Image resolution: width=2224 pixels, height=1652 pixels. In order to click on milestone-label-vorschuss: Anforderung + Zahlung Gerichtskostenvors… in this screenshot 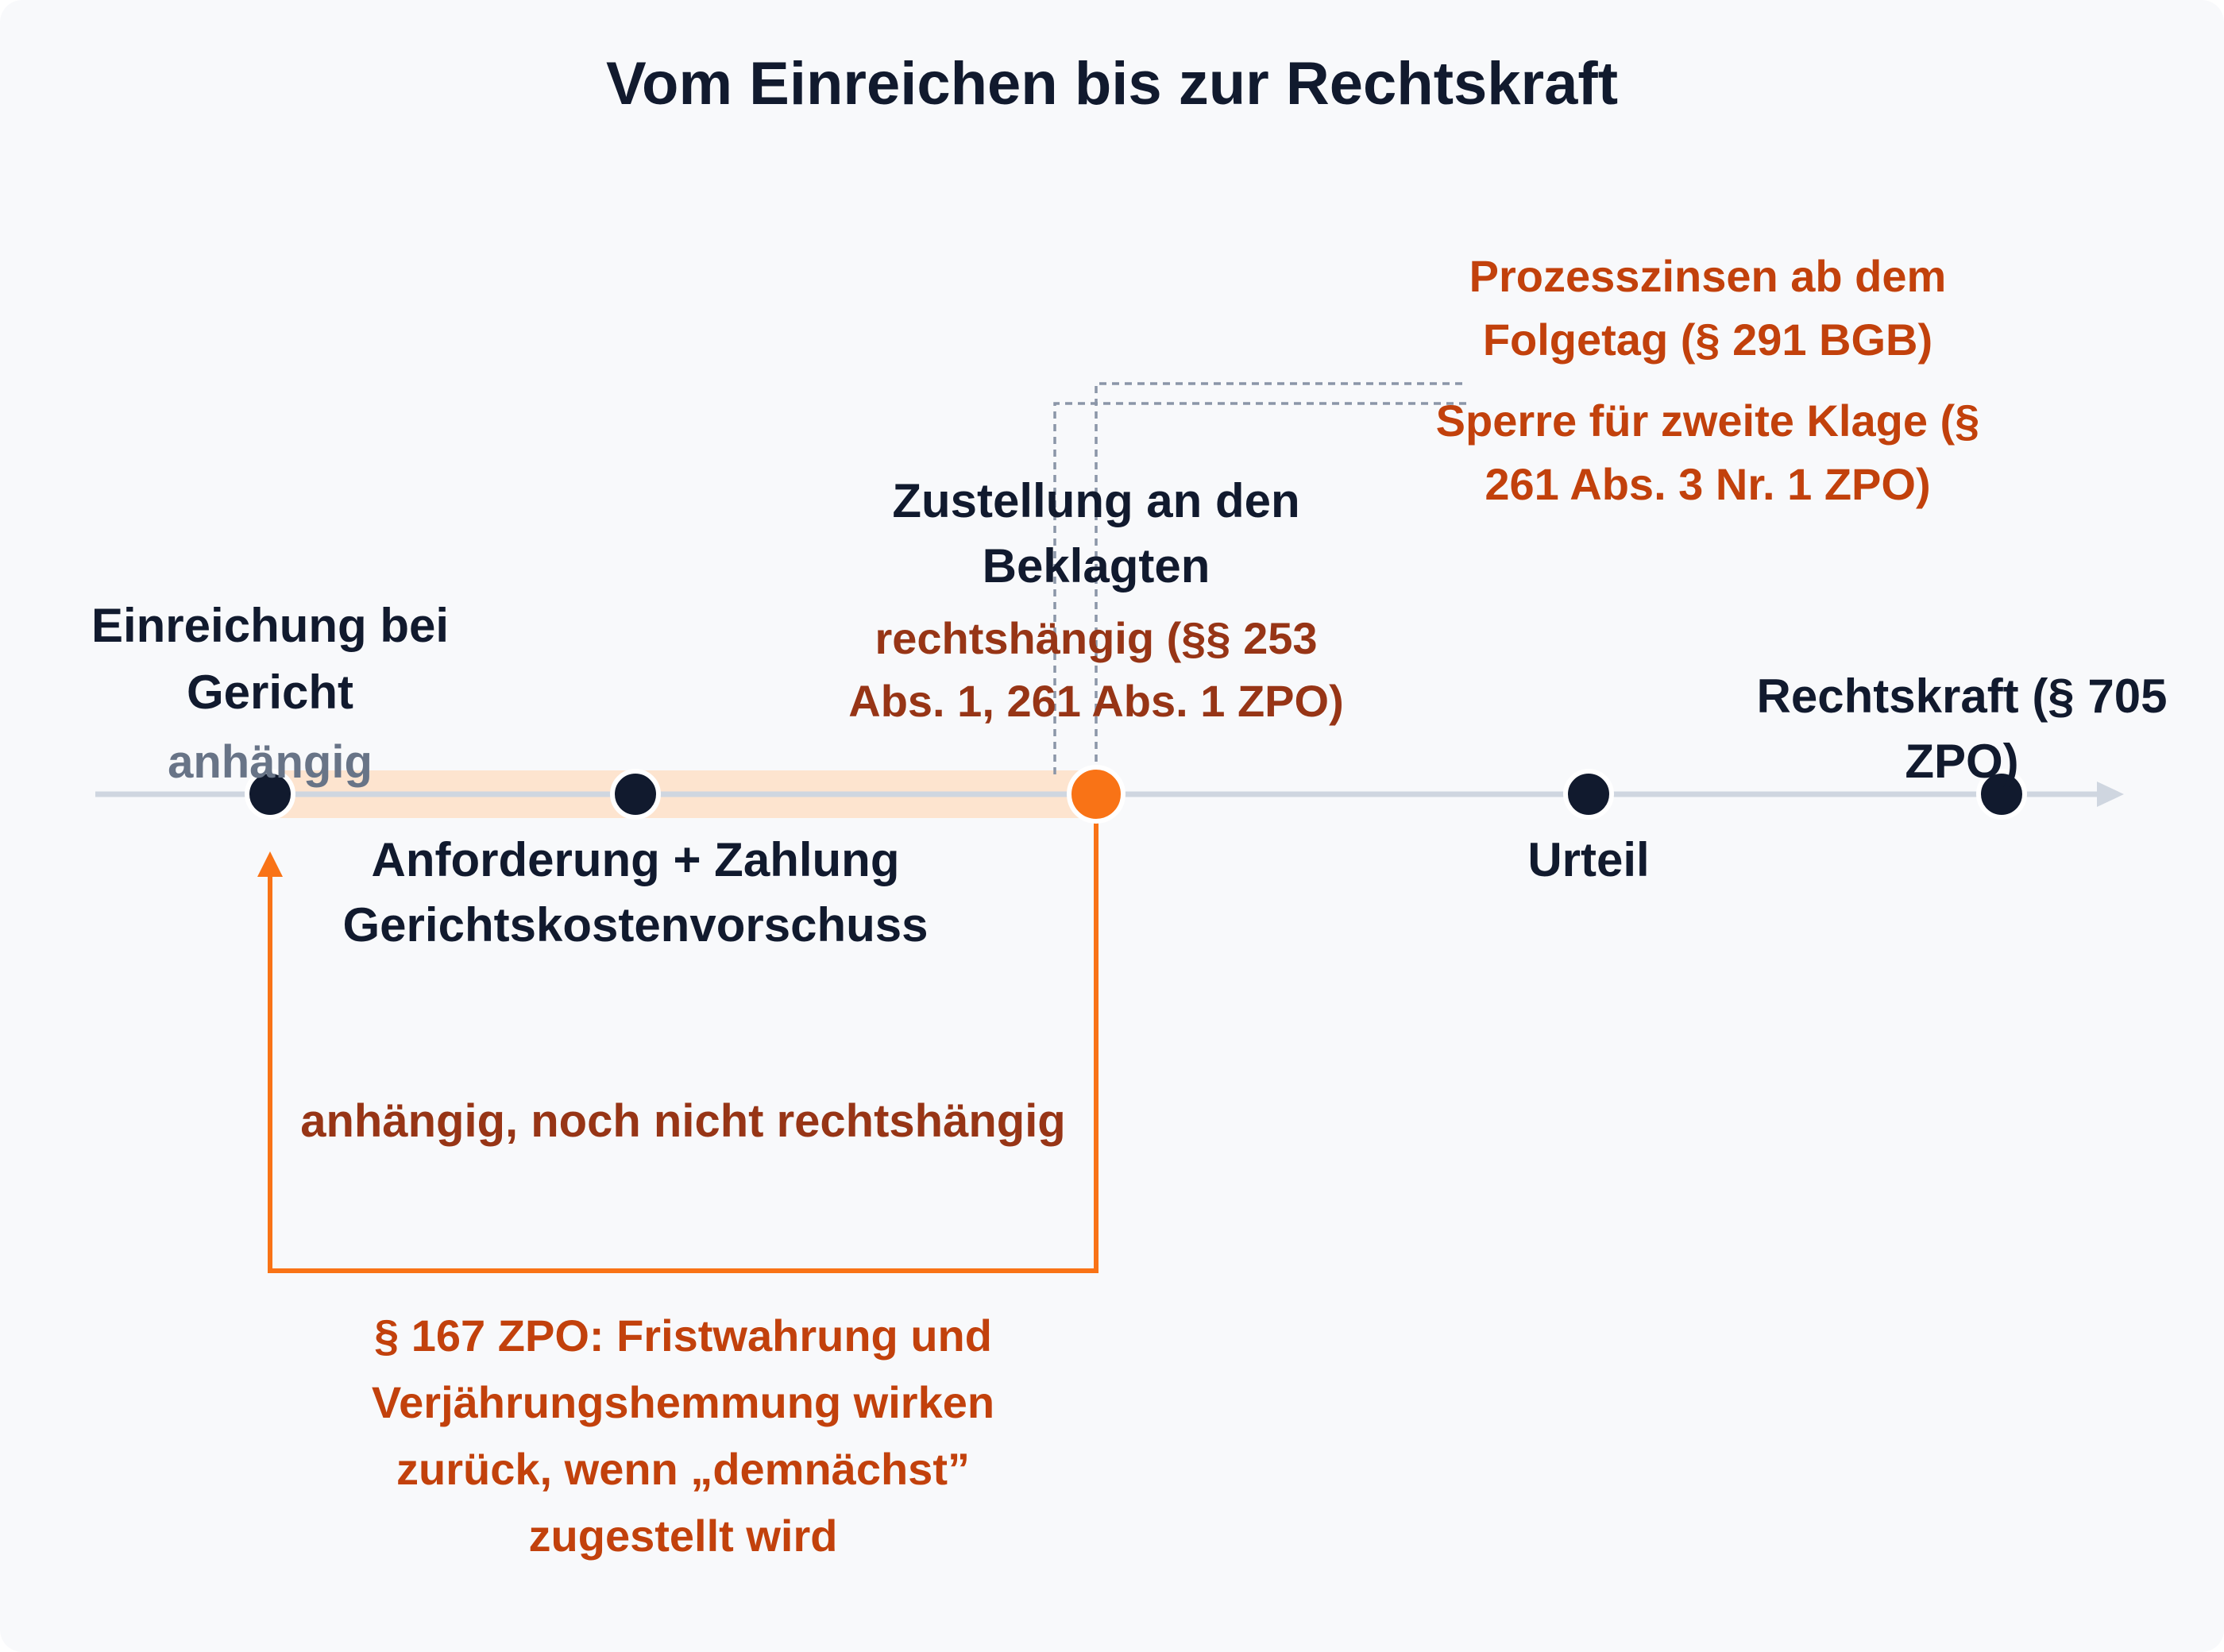, I will do `click(635, 892)`.